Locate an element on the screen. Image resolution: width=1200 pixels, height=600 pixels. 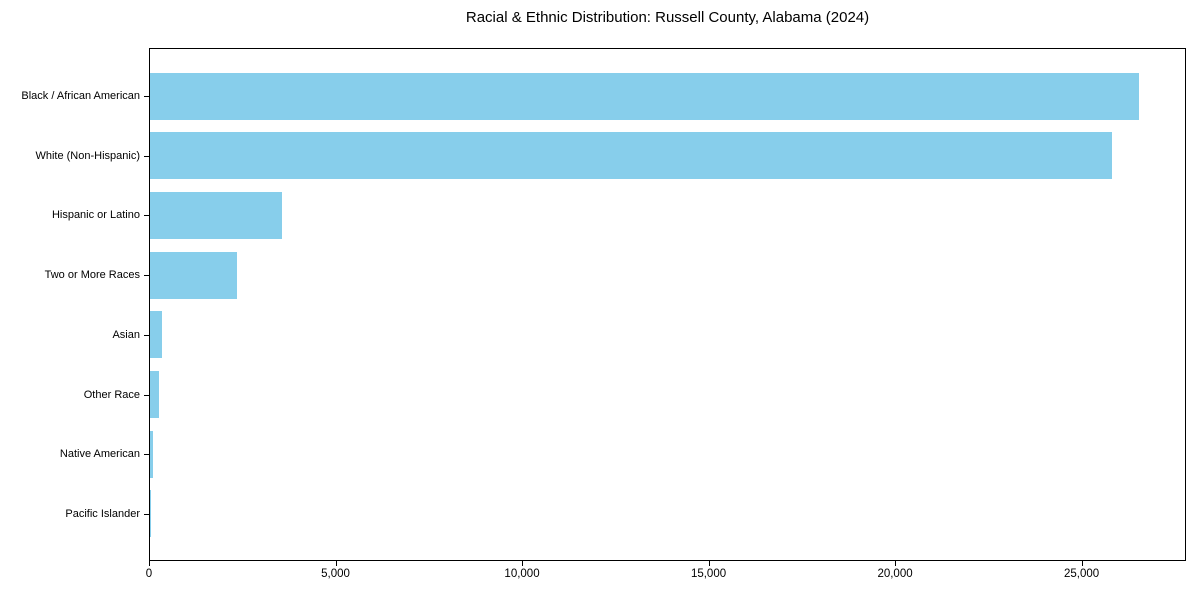
x-tick-label: 10,000 is located at coordinates (522, 574).